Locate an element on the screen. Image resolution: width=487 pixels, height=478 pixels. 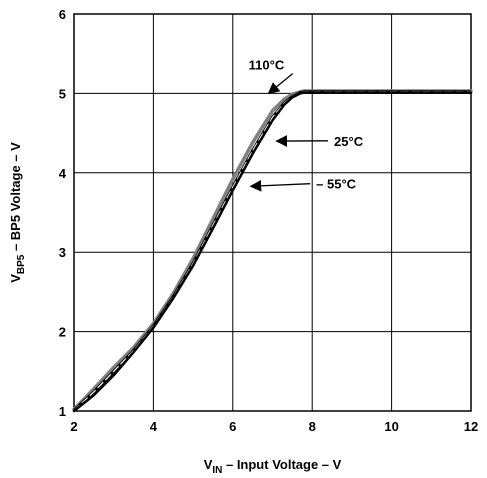
x-axis-label-subscript: IN is located at coordinates (217, 470).